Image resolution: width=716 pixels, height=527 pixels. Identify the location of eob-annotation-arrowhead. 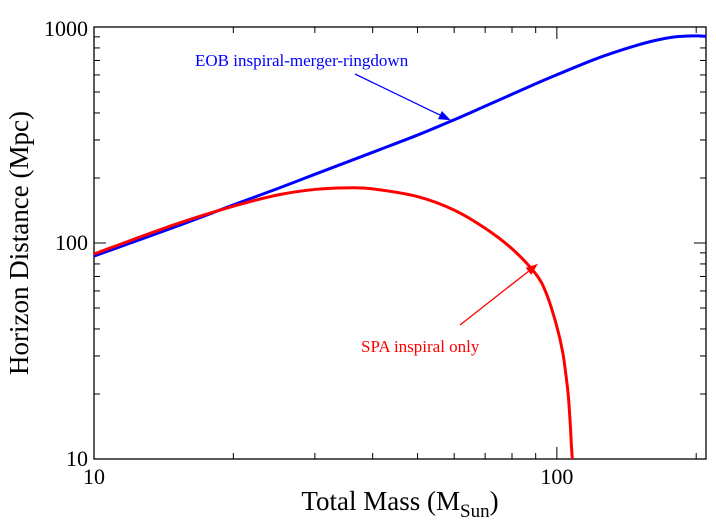
(444, 116).